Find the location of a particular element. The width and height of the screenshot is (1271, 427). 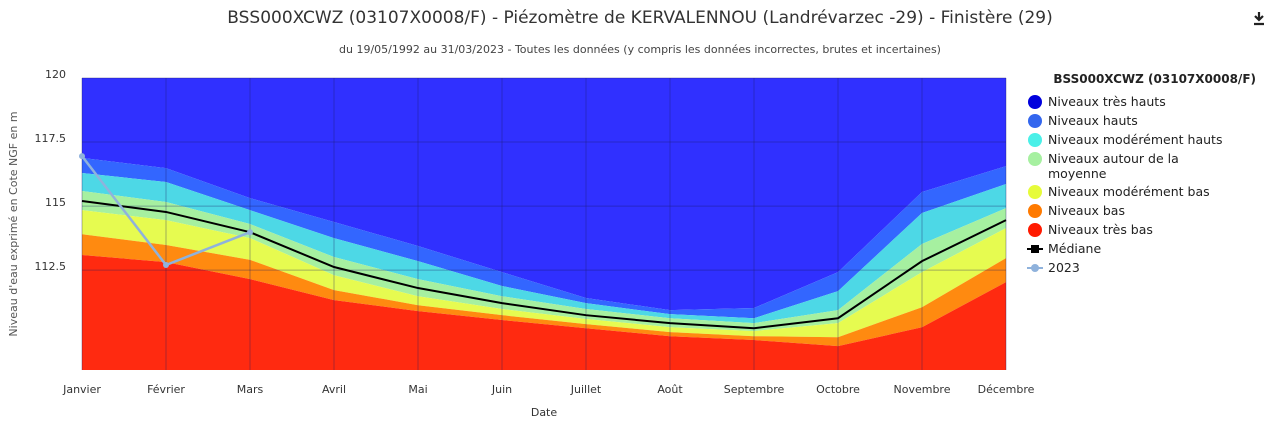

x-tick-label: Novembre is located at coordinates (922, 389).